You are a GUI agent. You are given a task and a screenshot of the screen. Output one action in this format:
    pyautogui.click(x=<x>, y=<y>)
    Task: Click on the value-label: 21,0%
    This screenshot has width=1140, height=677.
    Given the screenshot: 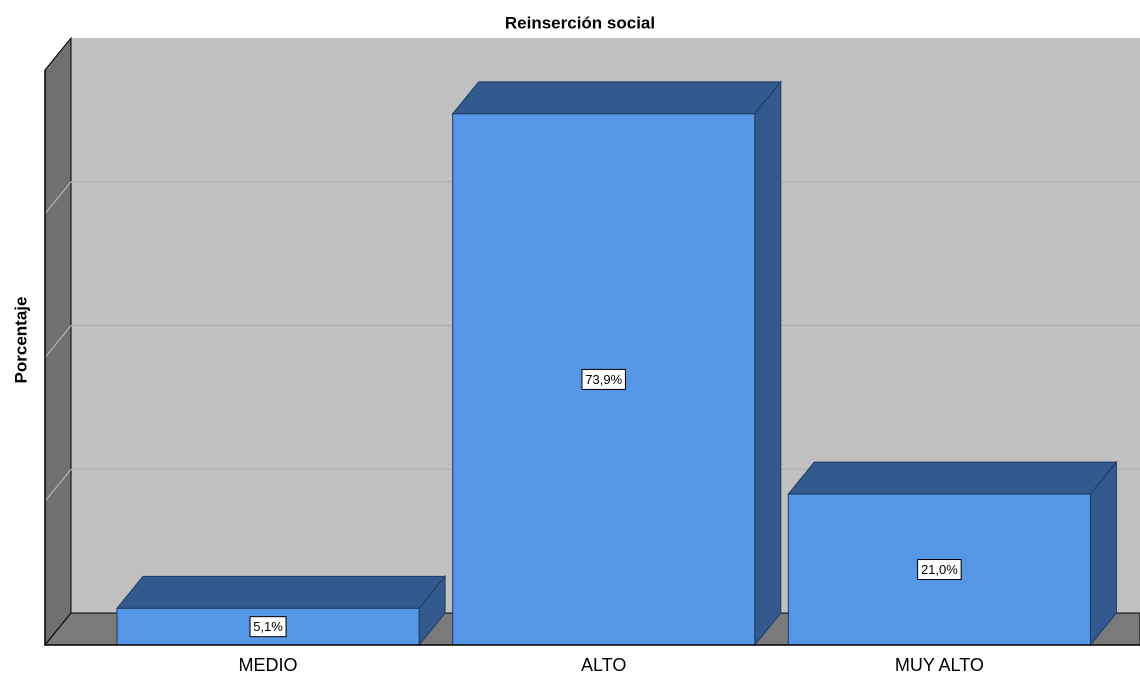 What is the action you would take?
    pyautogui.click(x=939, y=569)
    